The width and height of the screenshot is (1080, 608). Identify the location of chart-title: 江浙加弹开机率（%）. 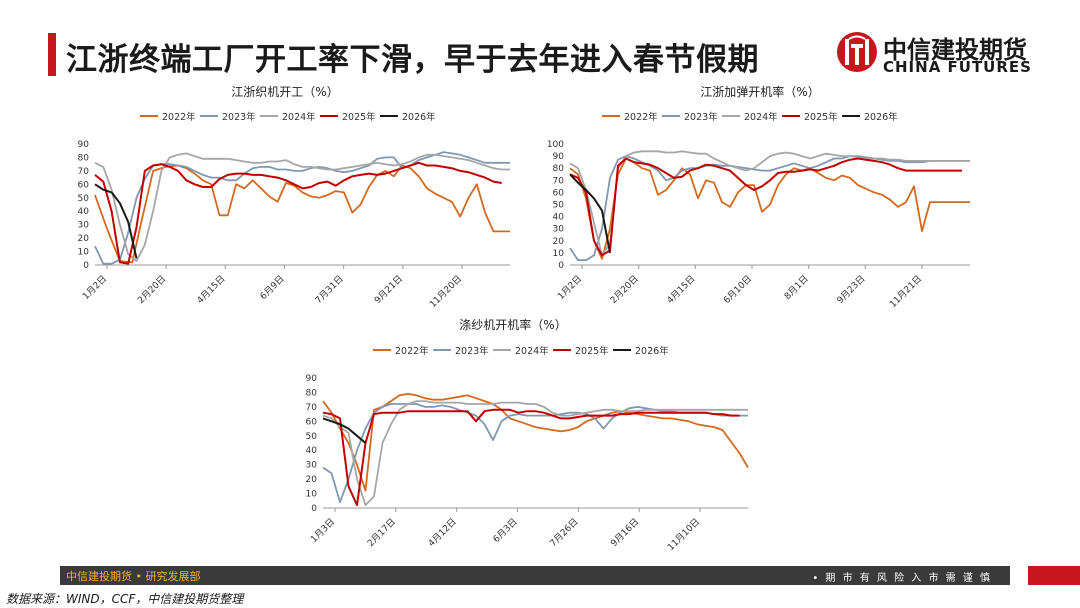
(759, 91).